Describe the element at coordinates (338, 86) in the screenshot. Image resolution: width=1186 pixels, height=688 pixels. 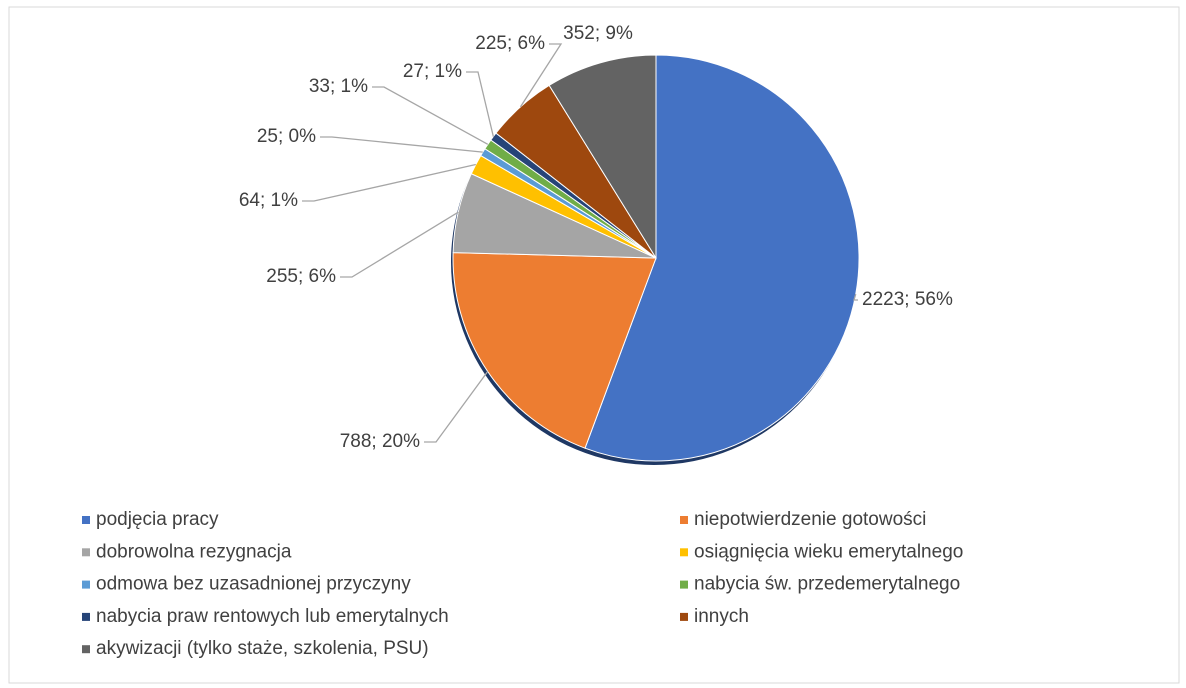
I see `data-label: 33; 1%` at that location.